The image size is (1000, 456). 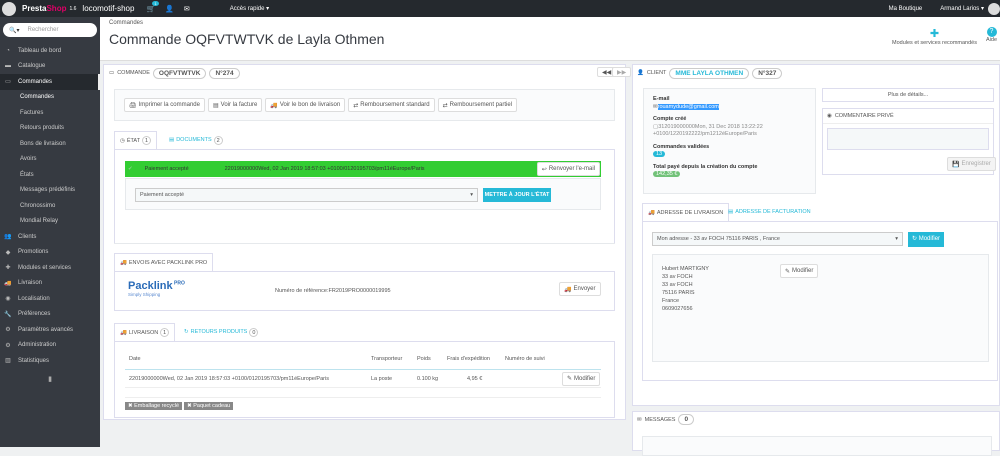 What do you see at coordinates (108, 8) in the screenshot?
I see `shop-name: locomotif-shop` at bounding box center [108, 8].